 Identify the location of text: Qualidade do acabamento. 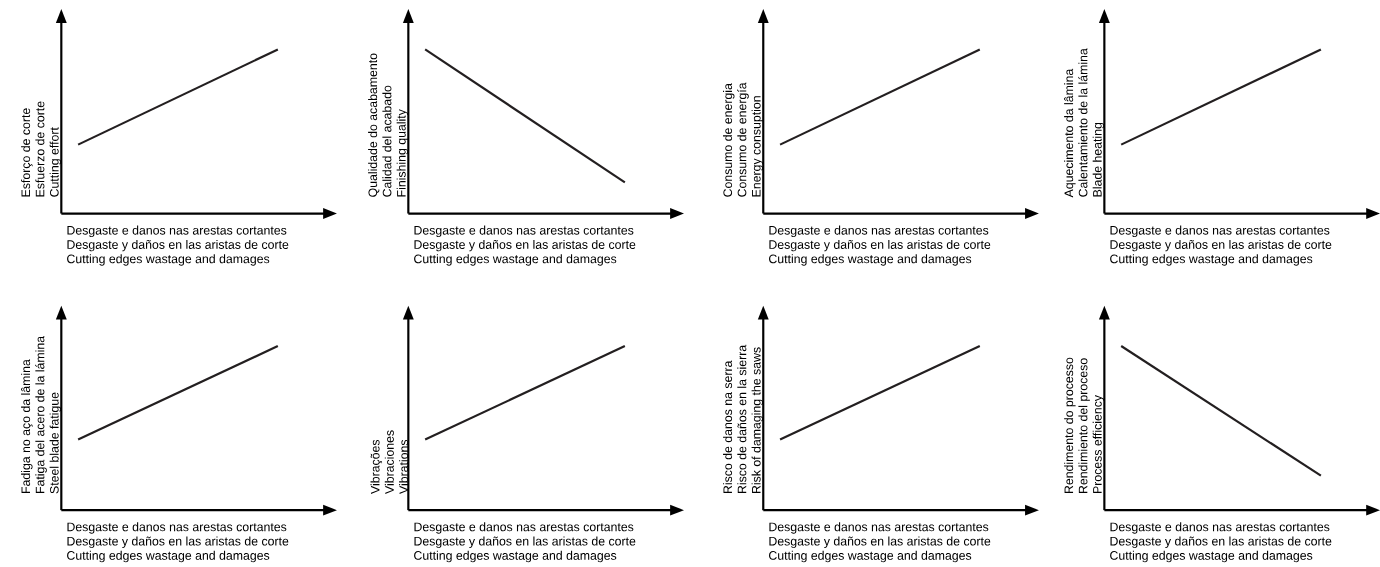
(374, 125).